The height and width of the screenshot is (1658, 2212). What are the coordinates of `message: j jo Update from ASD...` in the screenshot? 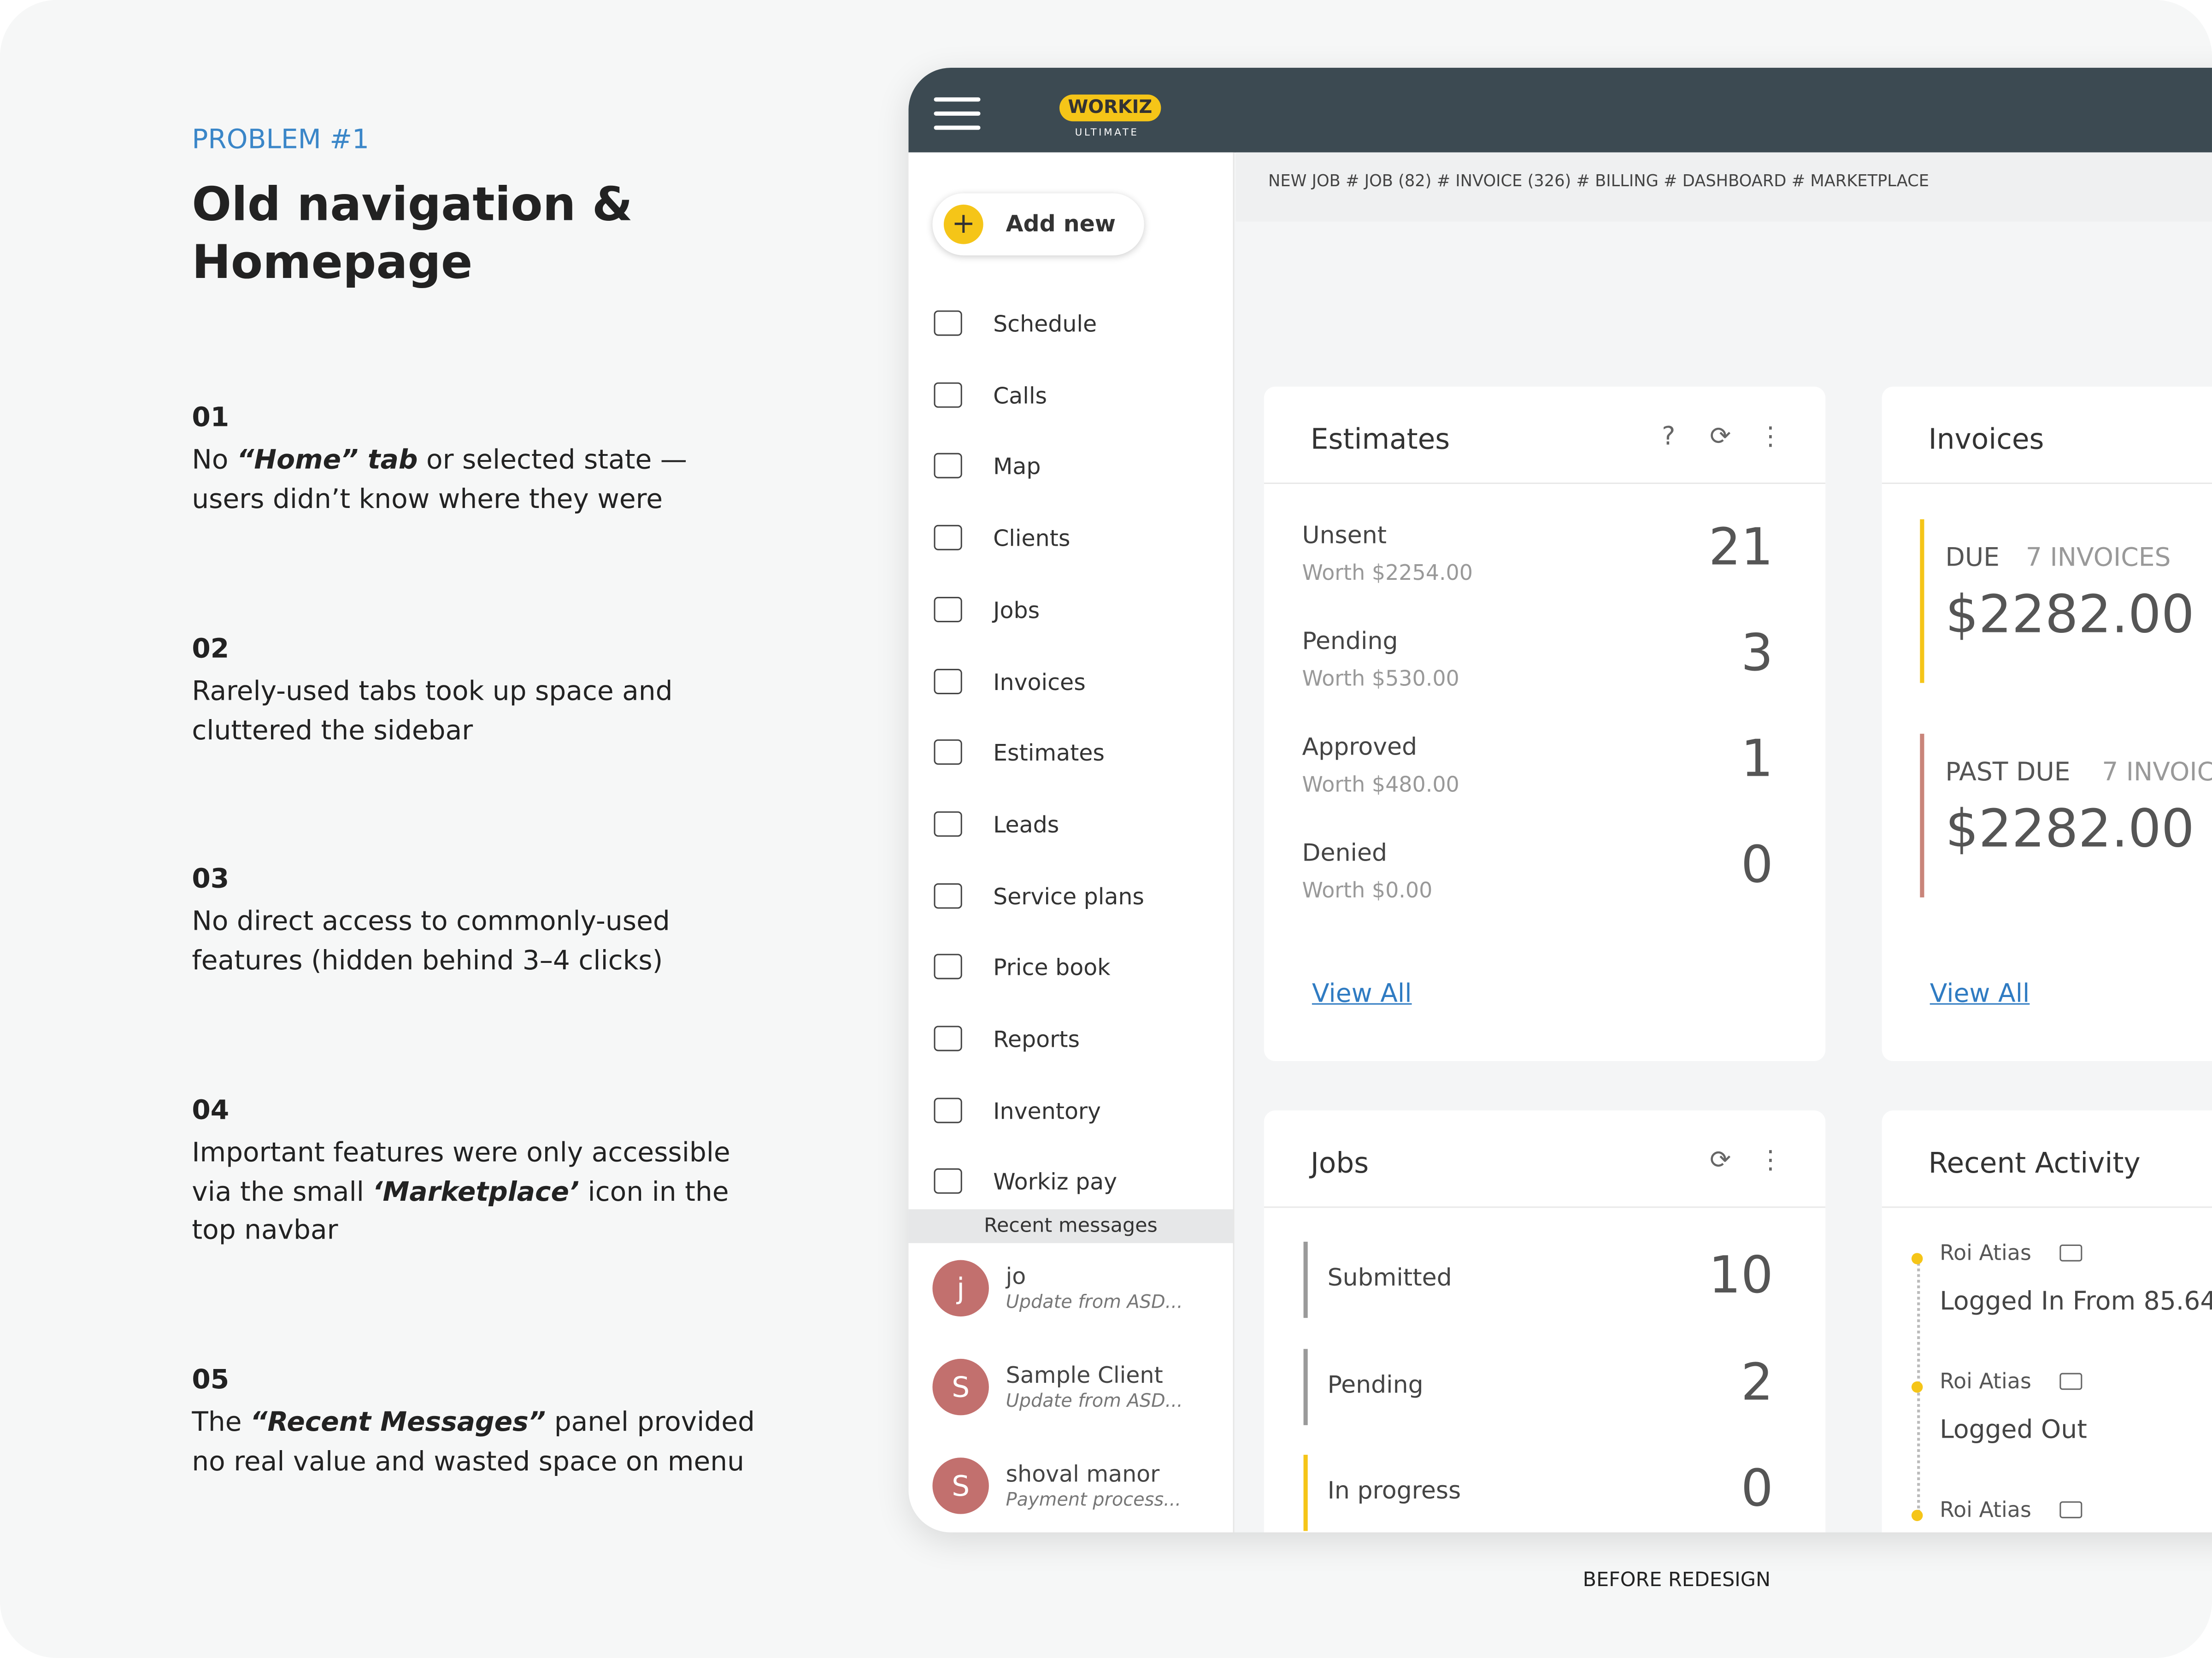 It's located at (1070, 1302).